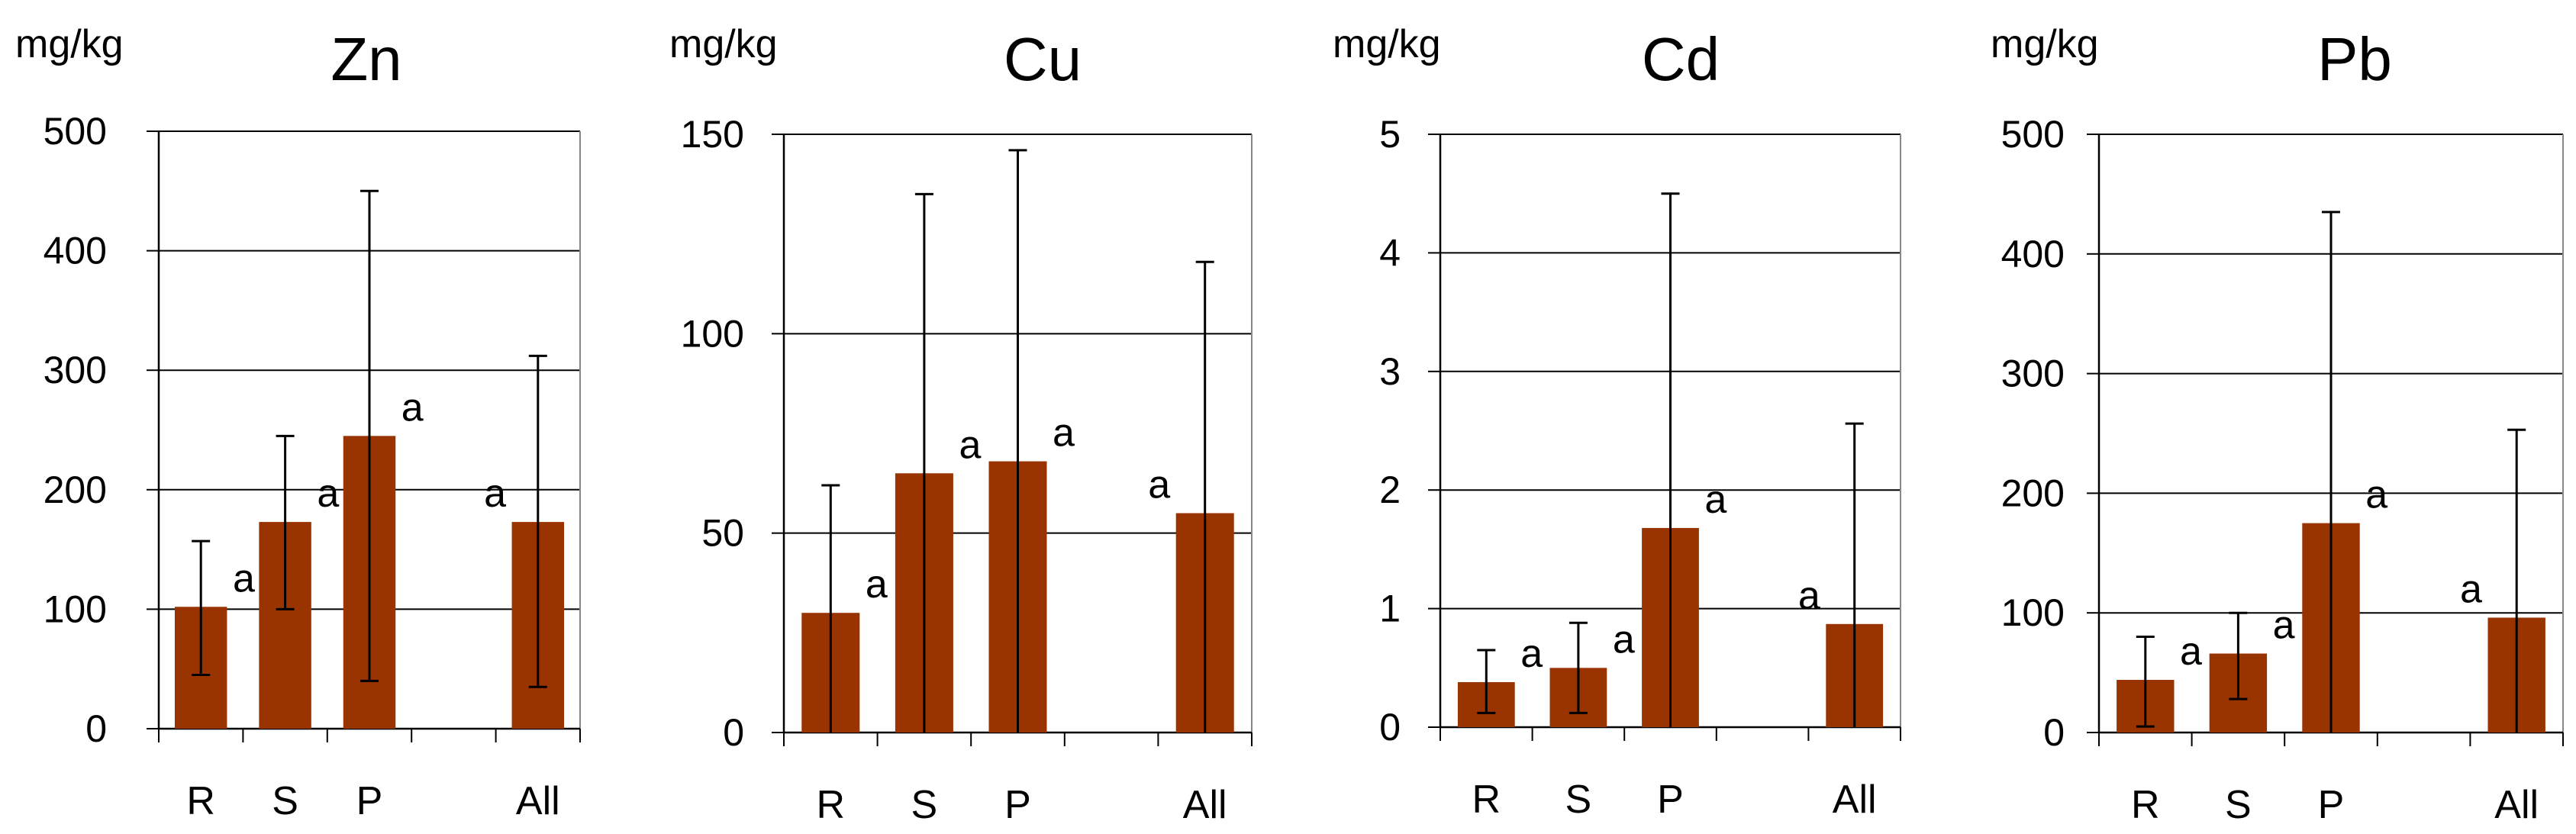 The image size is (2576, 834). I want to click on y-tick-label: 50, so click(723, 533).